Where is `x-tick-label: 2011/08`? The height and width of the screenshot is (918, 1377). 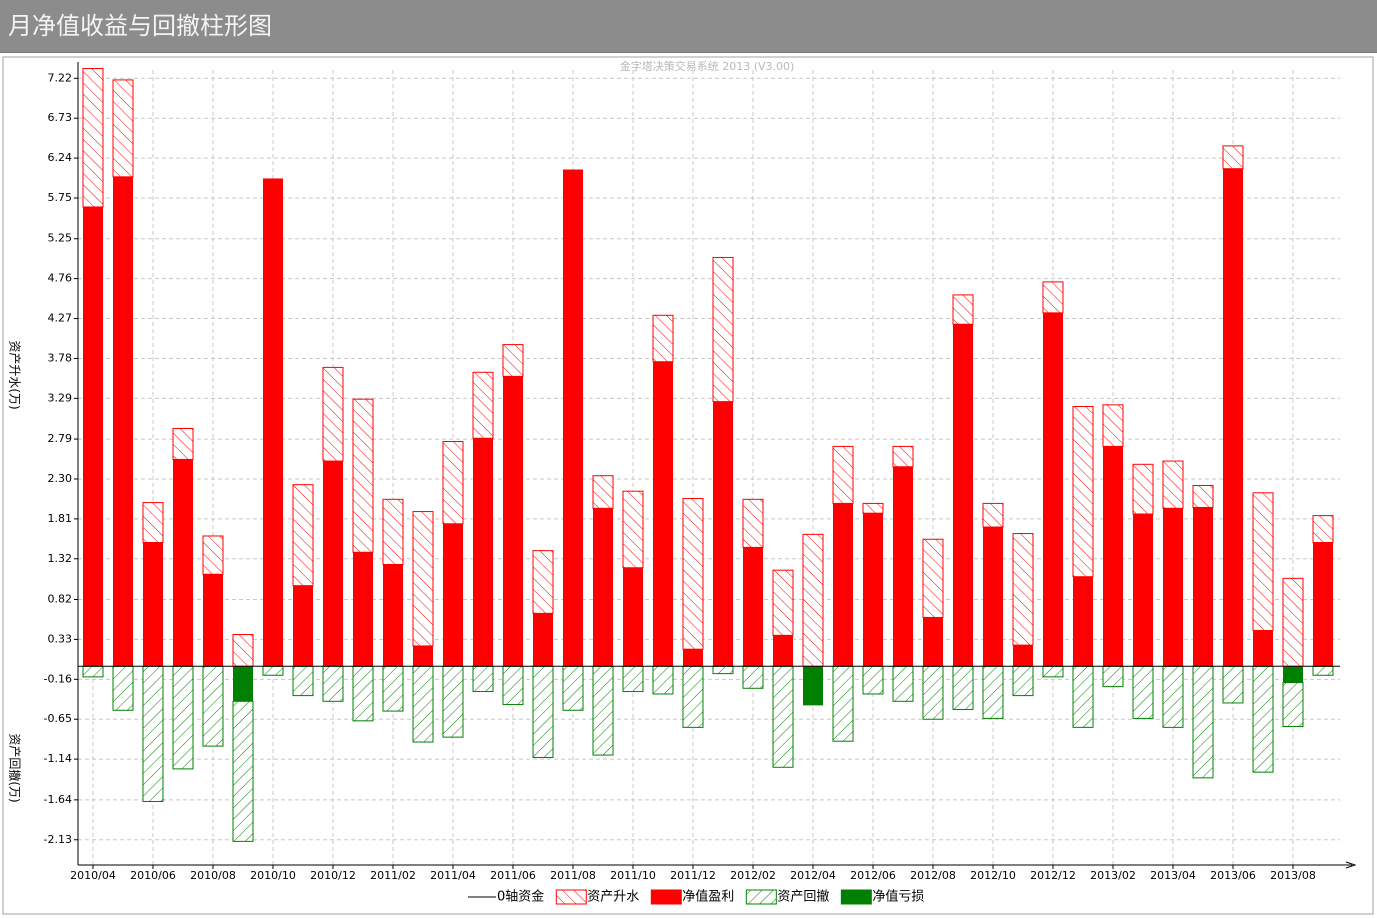 x-tick-label: 2011/08 is located at coordinates (573, 875).